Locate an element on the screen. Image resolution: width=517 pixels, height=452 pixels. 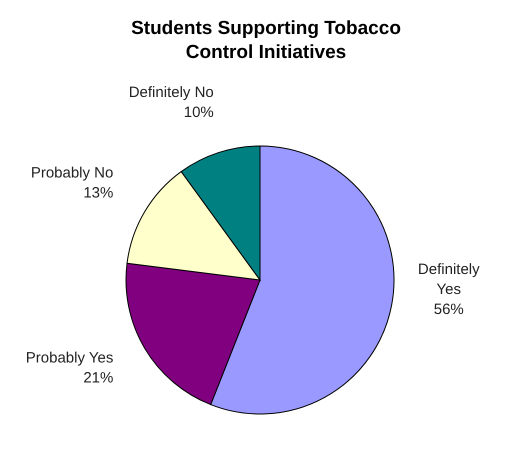
data-label: 10% is located at coordinates (199, 112).